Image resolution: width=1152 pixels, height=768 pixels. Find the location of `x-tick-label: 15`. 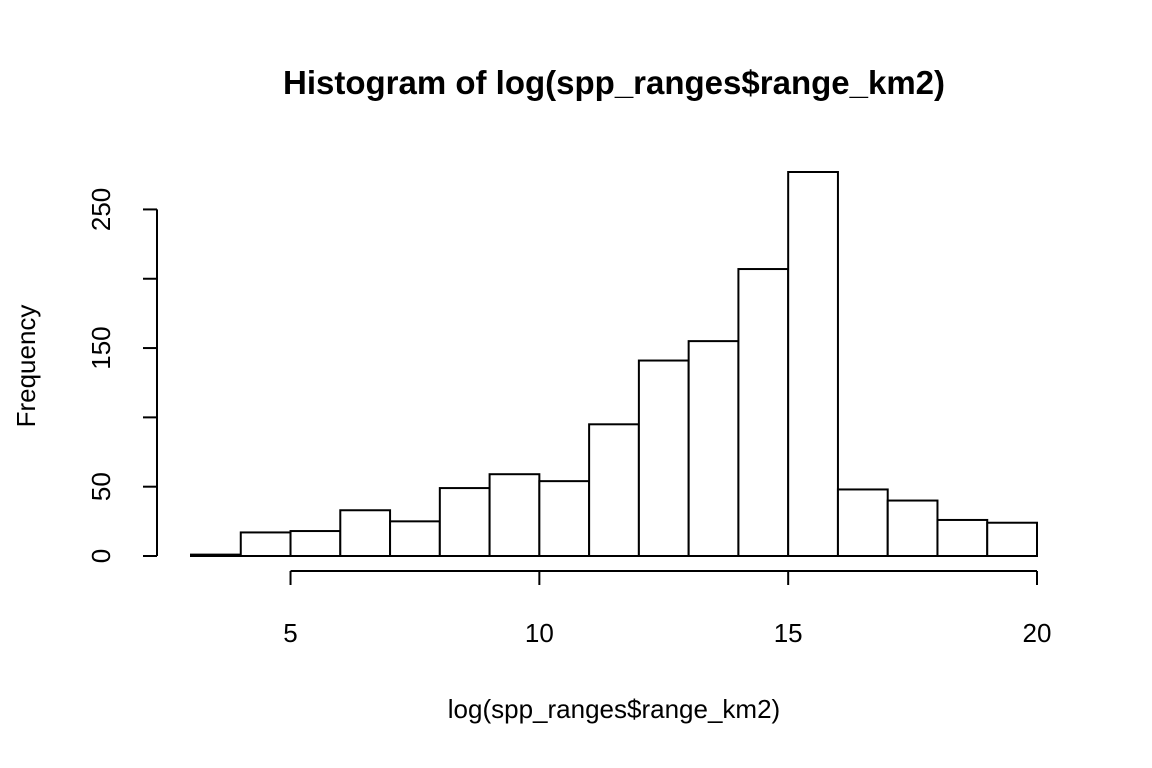

x-tick-label: 15 is located at coordinates (788, 633).